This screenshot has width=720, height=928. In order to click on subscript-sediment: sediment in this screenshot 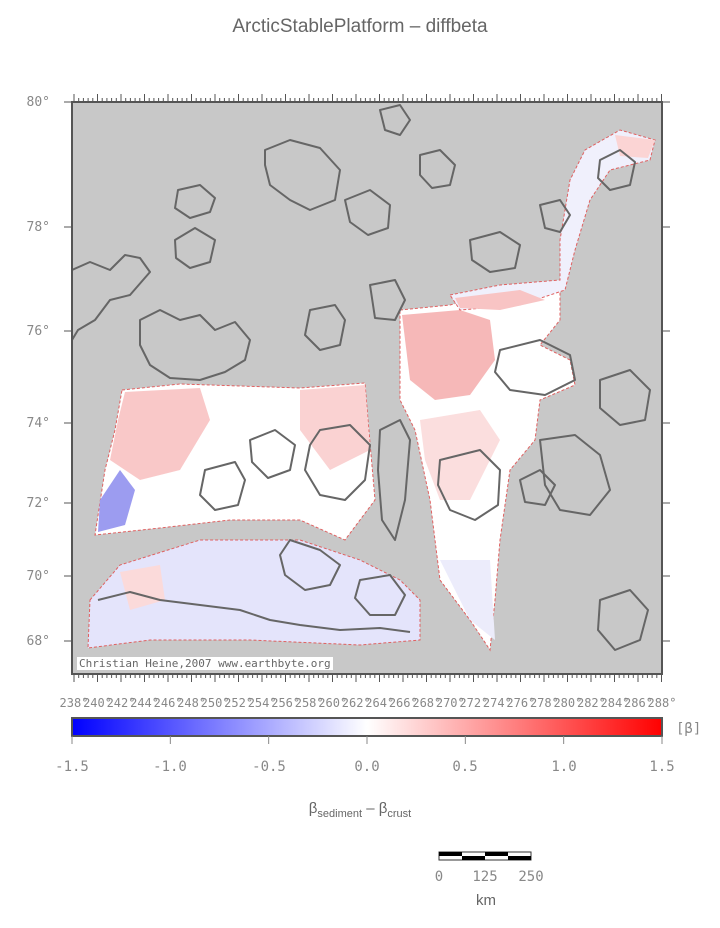, I will do `click(340, 814)`.